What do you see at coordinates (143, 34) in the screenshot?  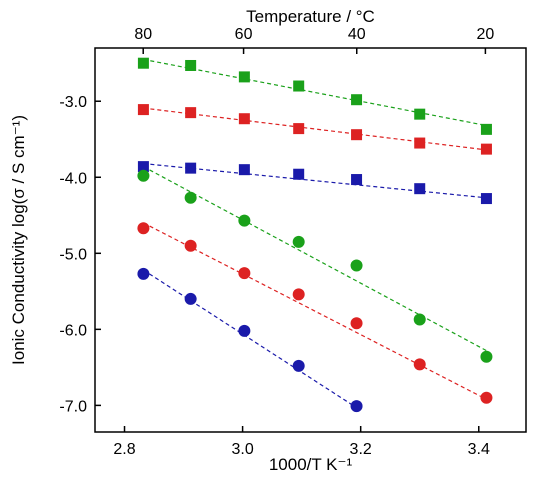 I see `top-tick-label: 80` at bounding box center [143, 34].